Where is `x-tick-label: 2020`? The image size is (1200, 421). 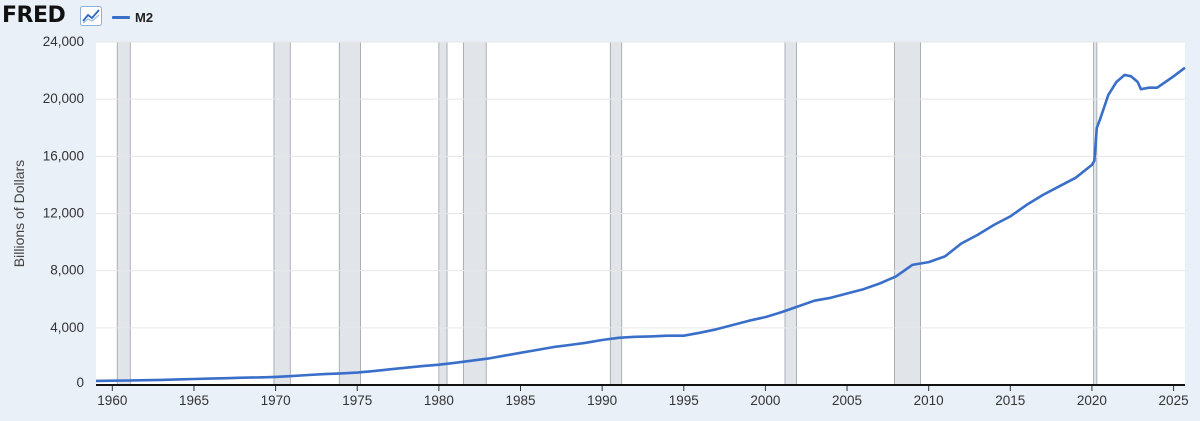 x-tick-label: 2020 is located at coordinates (1092, 400).